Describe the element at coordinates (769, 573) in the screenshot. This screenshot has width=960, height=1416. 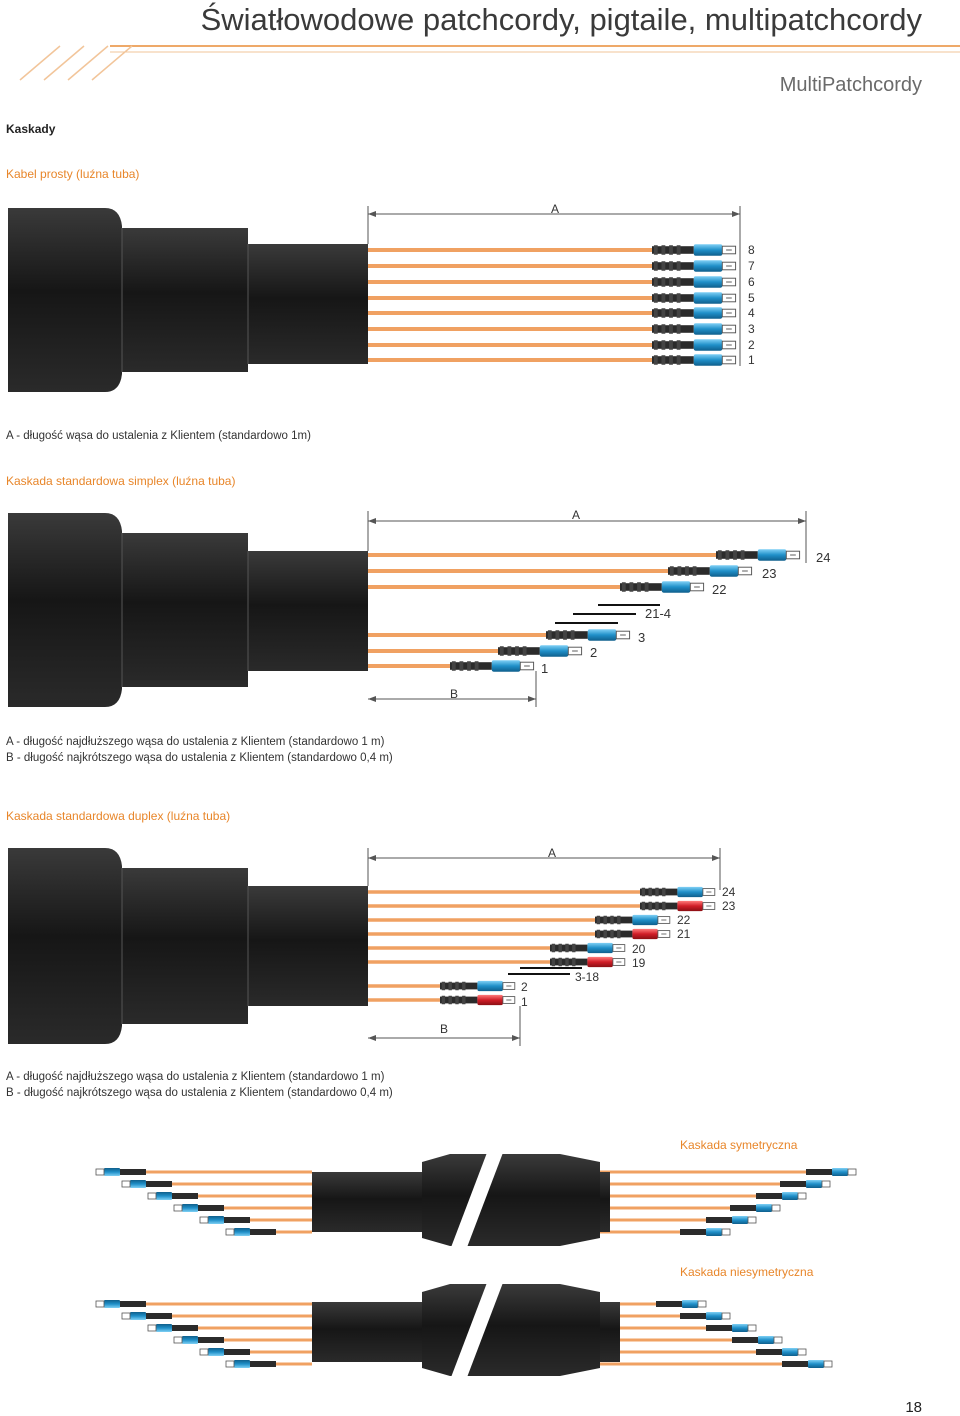
I see `fig2-label-23: 23` at that location.